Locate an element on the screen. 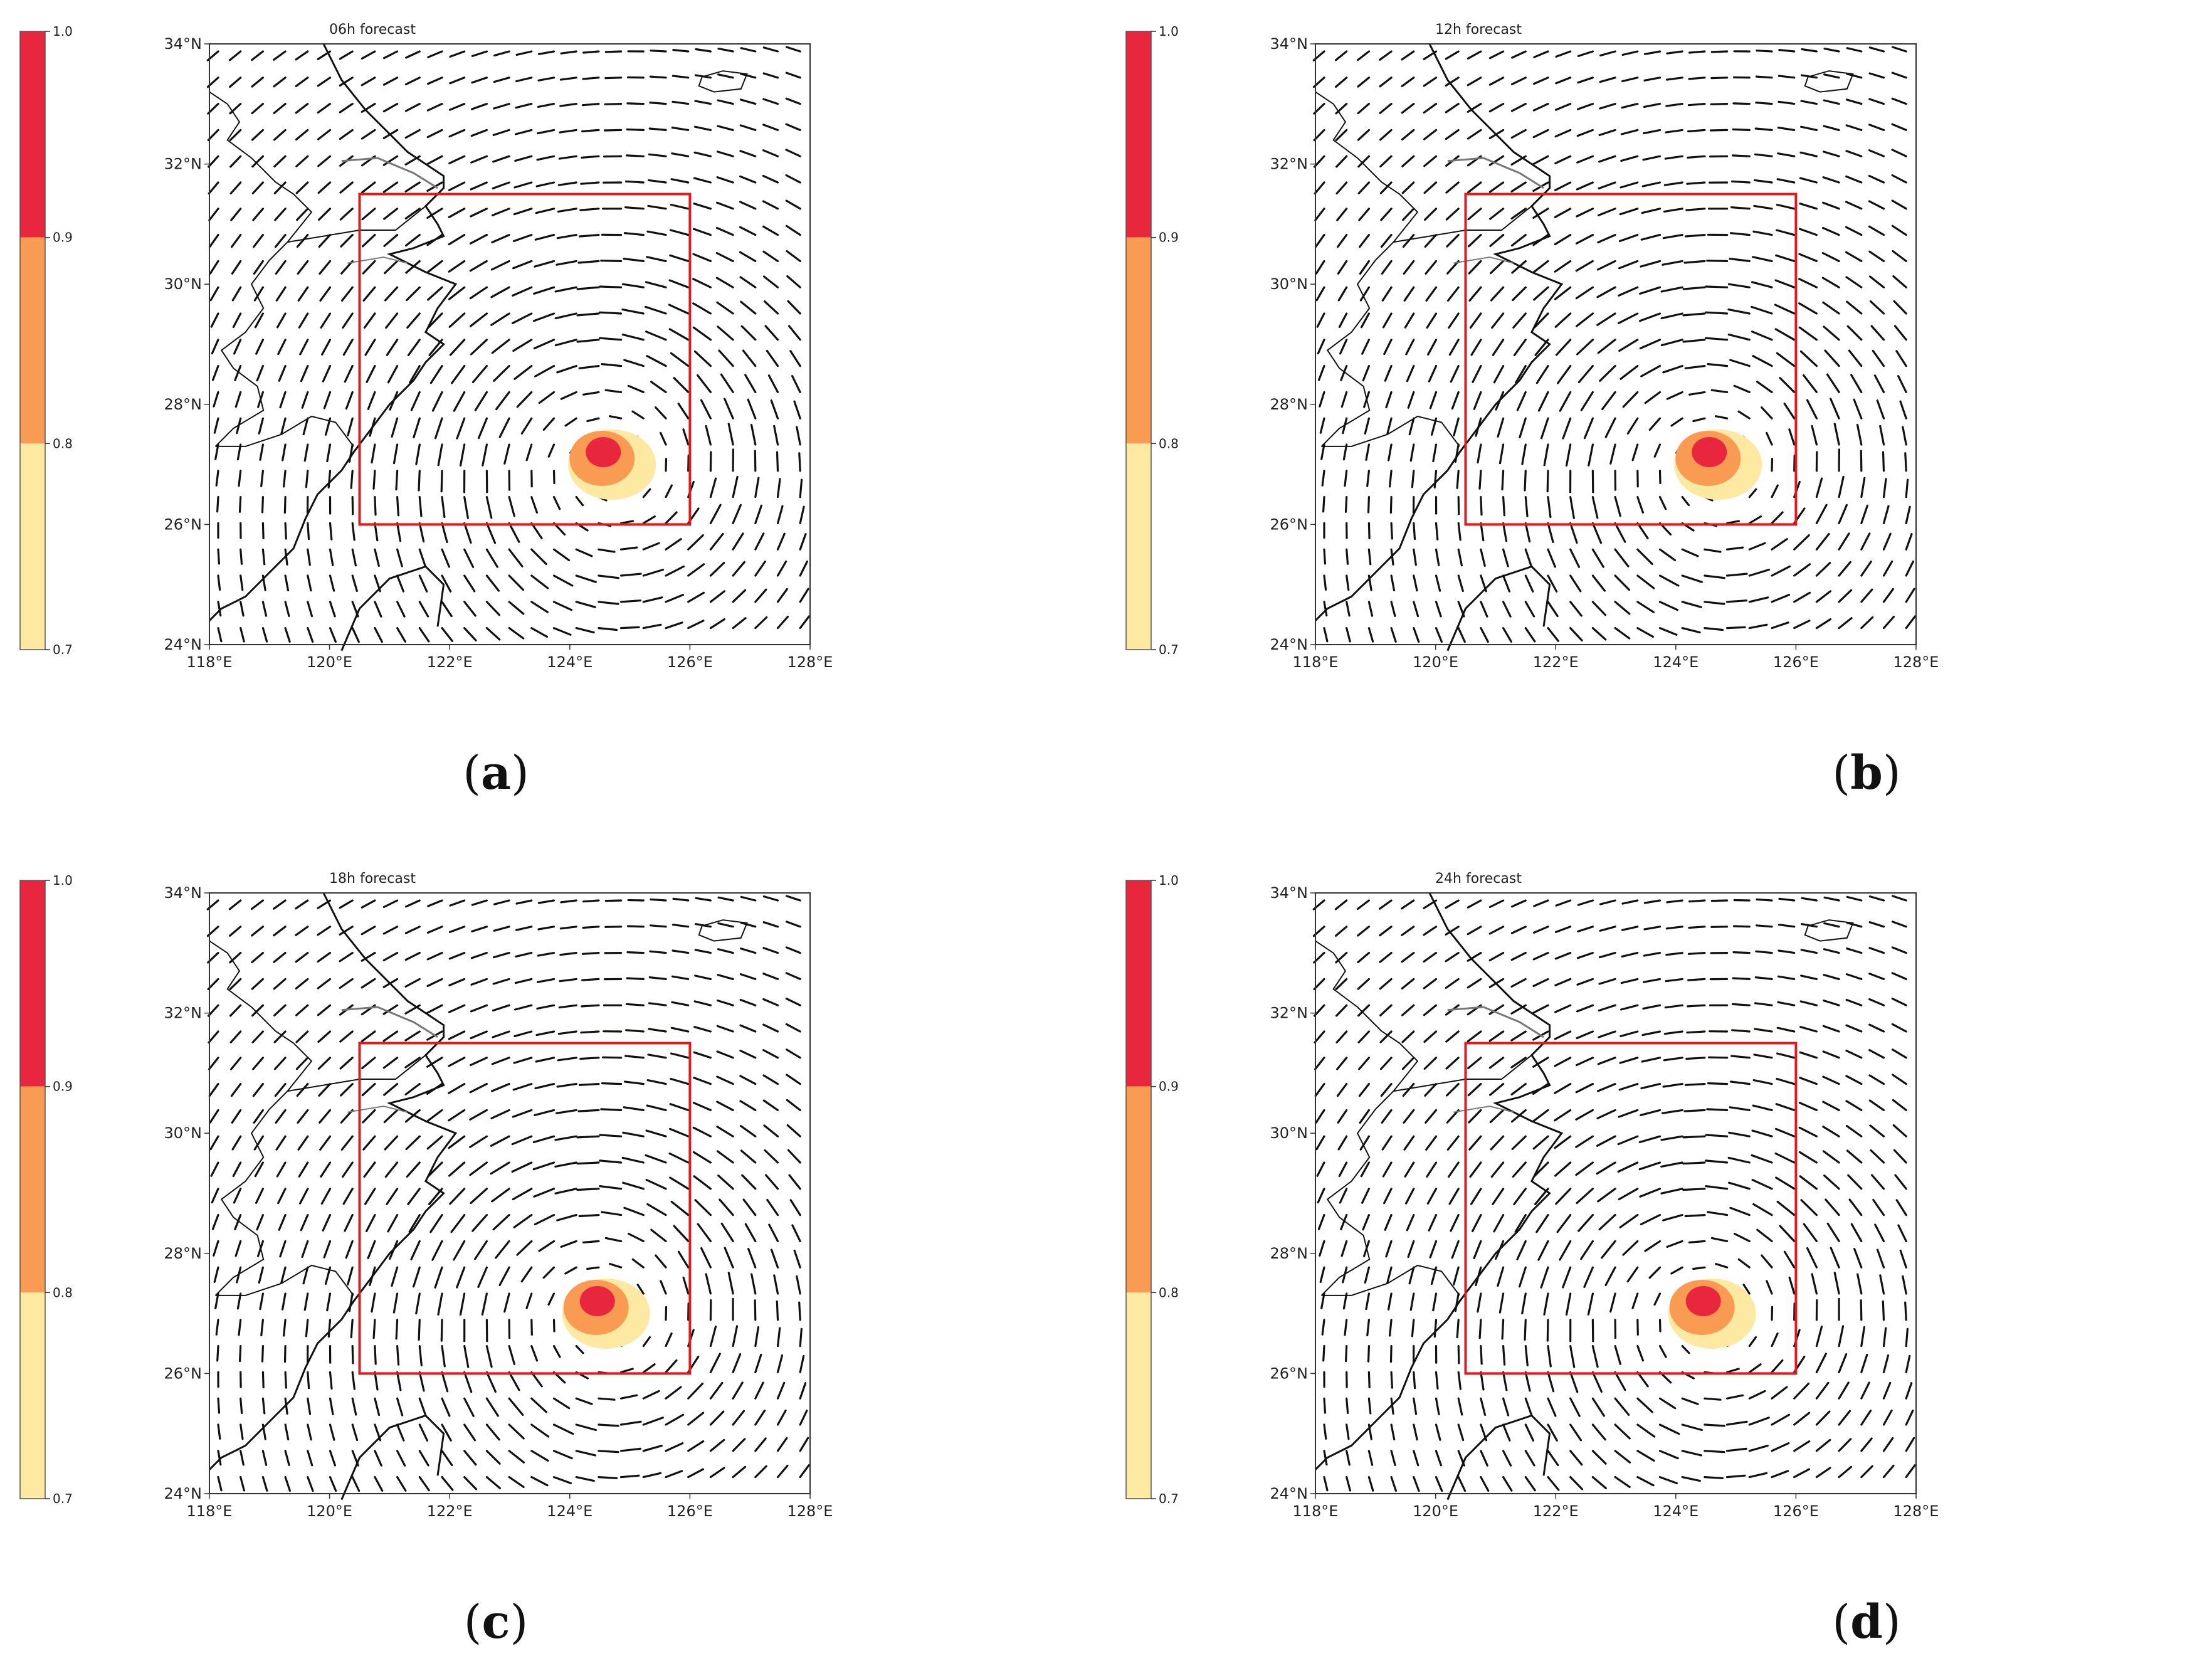 This screenshot has width=2212, height=1678. colorbar-band is located at coordinates (1138, 134).